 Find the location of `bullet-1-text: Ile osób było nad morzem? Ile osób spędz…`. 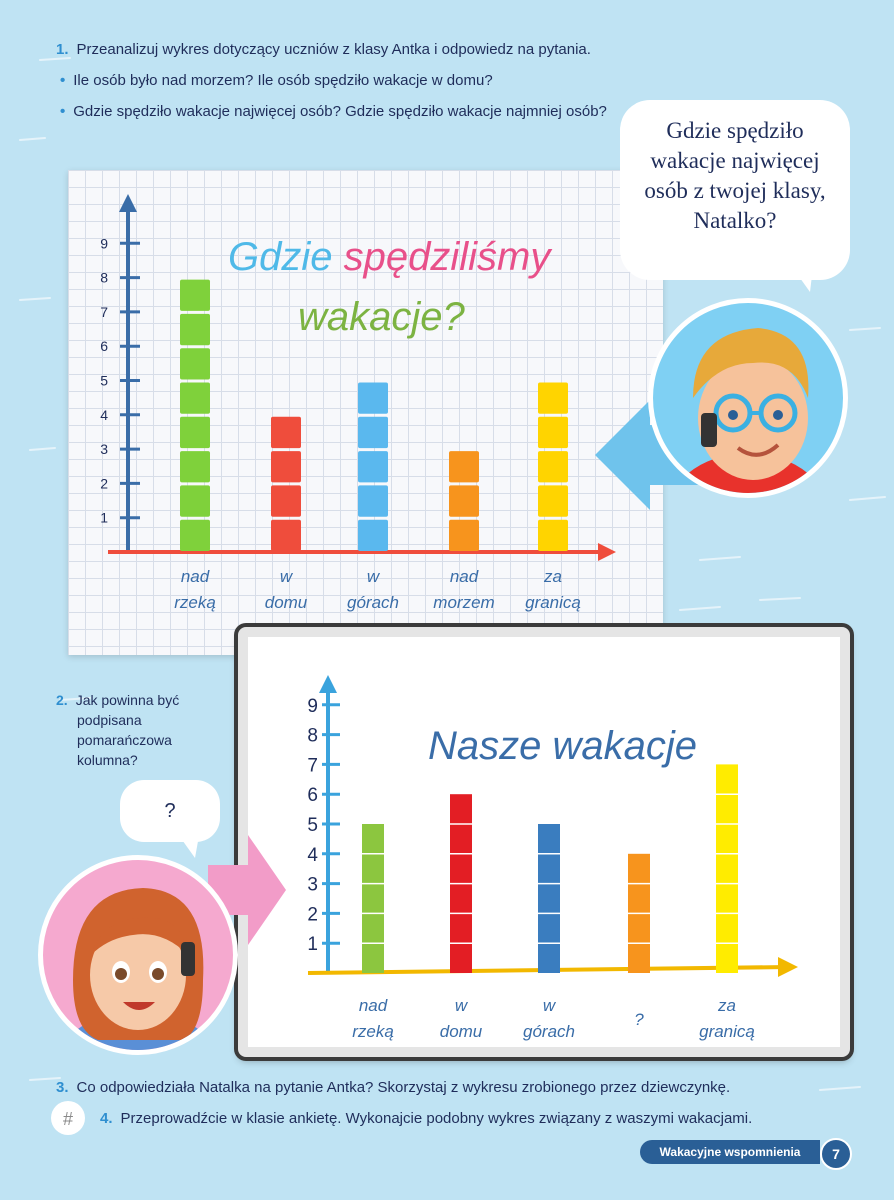

bullet-1-text: Ile osób było nad morzem? Ile osób spędz… is located at coordinates (283, 80).